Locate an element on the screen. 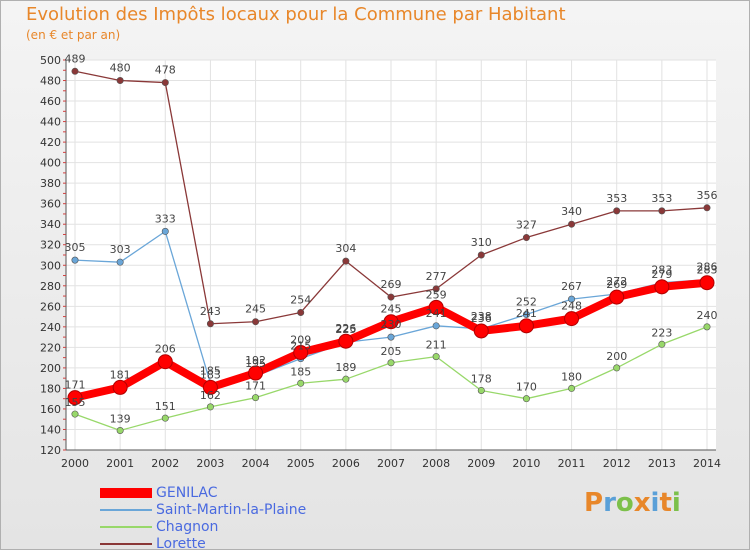 The width and height of the screenshot is (750, 552). legend-label-saint-martin: Saint-Martin-la-Plaine is located at coordinates (231, 509).